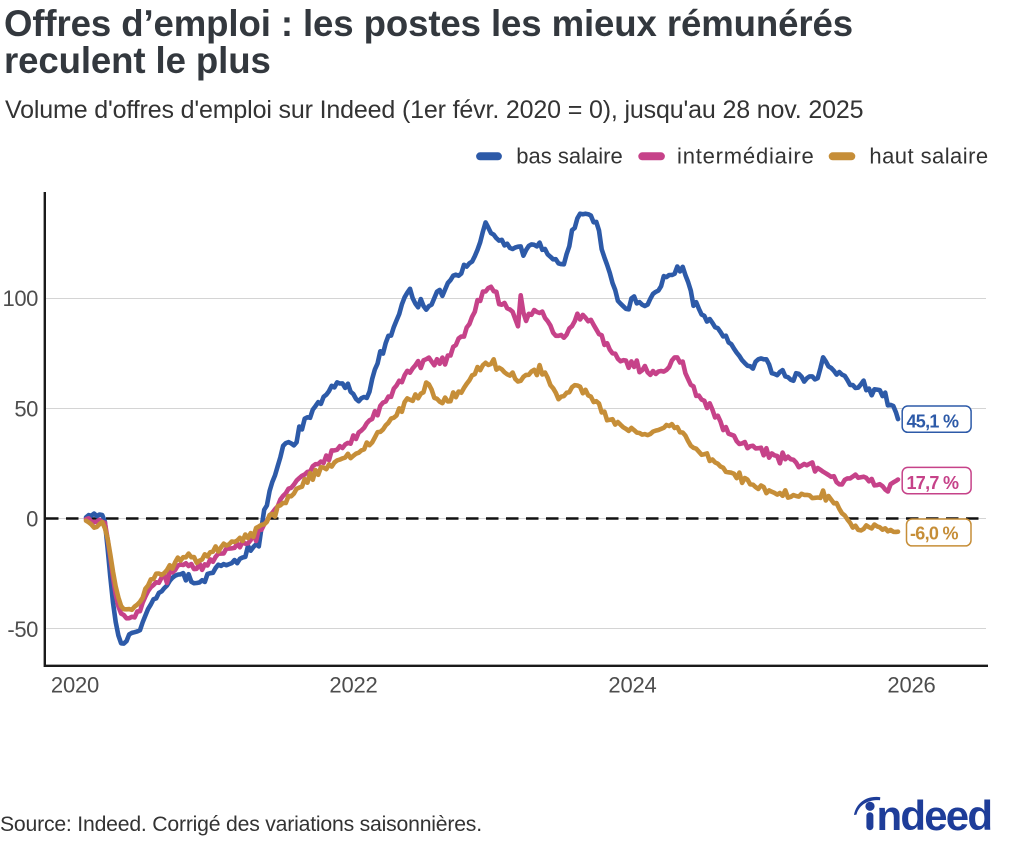 This screenshot has height=854, width=1024. Describe the element at coordinates (911, 684) in the screenshot. I see `svg-text: 2026` at that location.